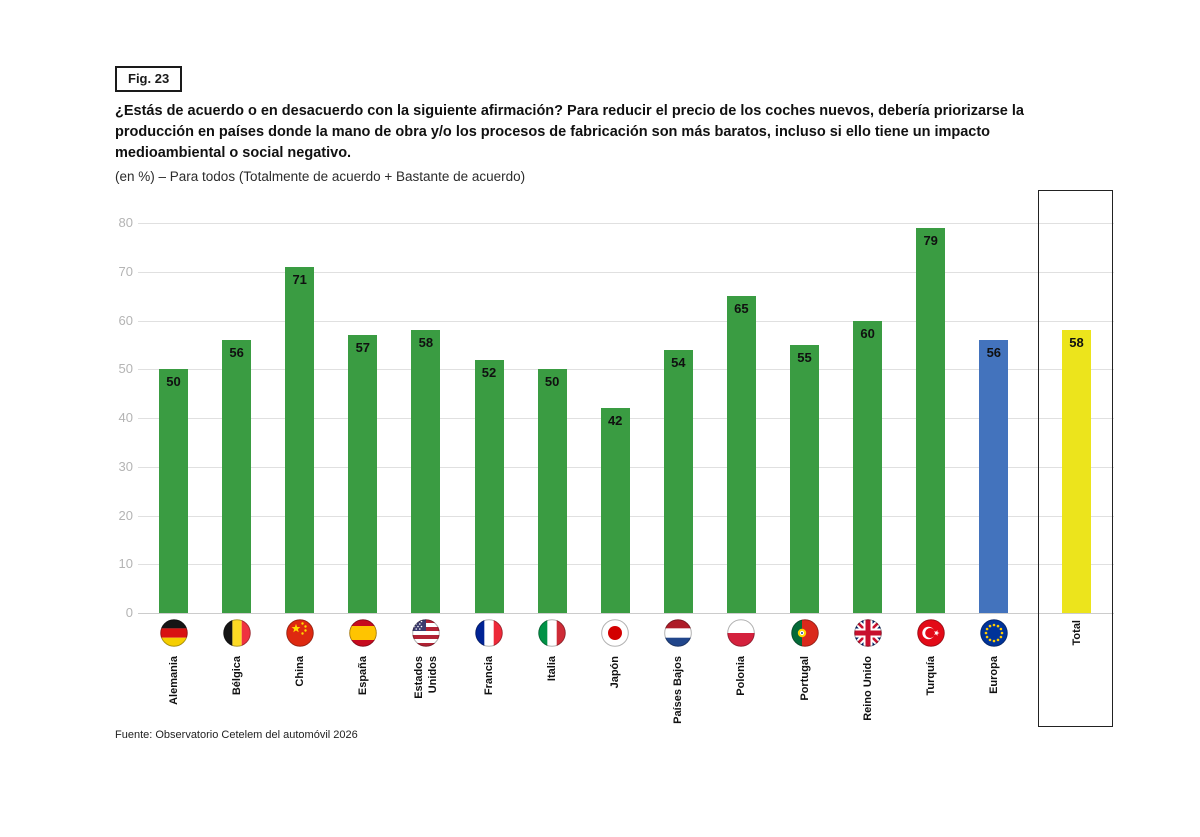 This screenshot has width=1200, height=837. I want to click on flag-spain-icon, so click(362, 633).